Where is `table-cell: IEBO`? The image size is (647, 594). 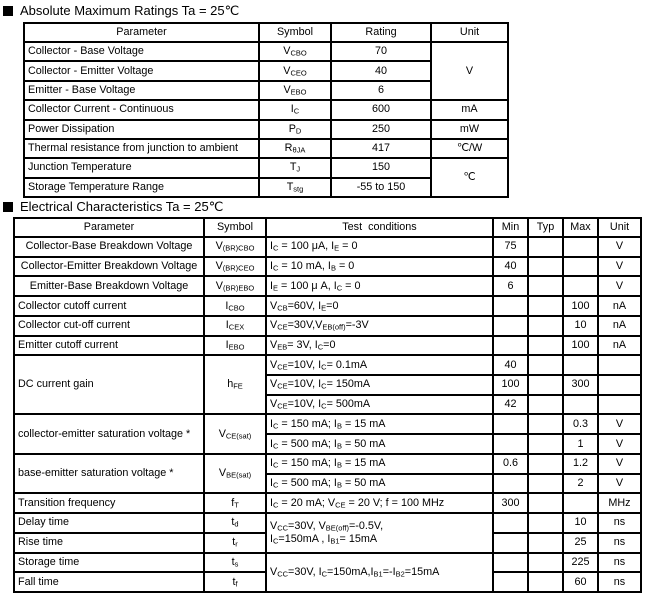
table-cell: IEBO is located at coordinates (235, 345).